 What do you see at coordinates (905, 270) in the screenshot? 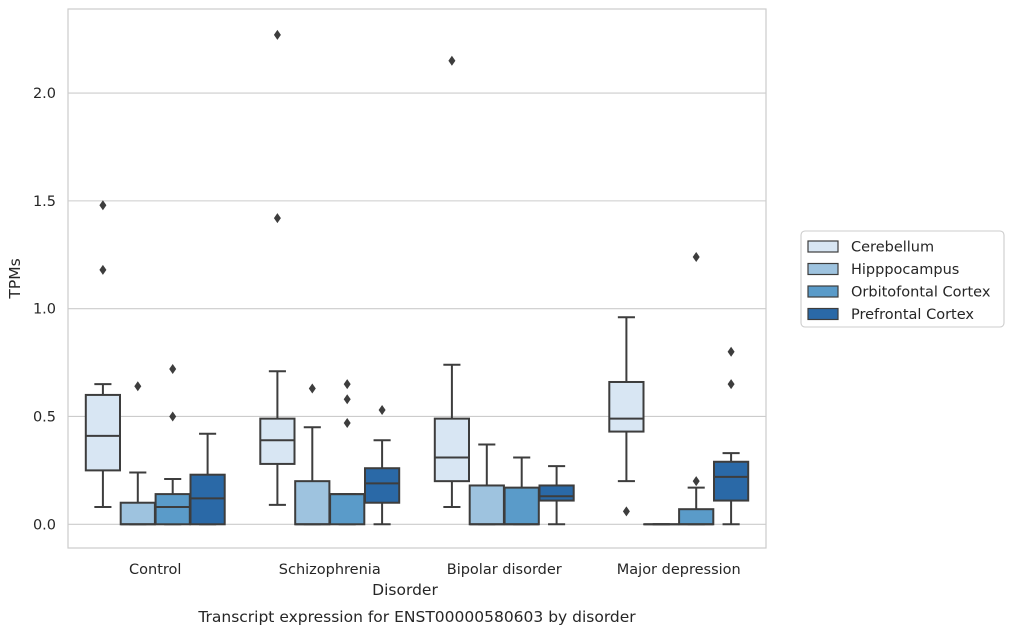
I see `legend-label: Hipppocampus` at bounding box center [905, 270].